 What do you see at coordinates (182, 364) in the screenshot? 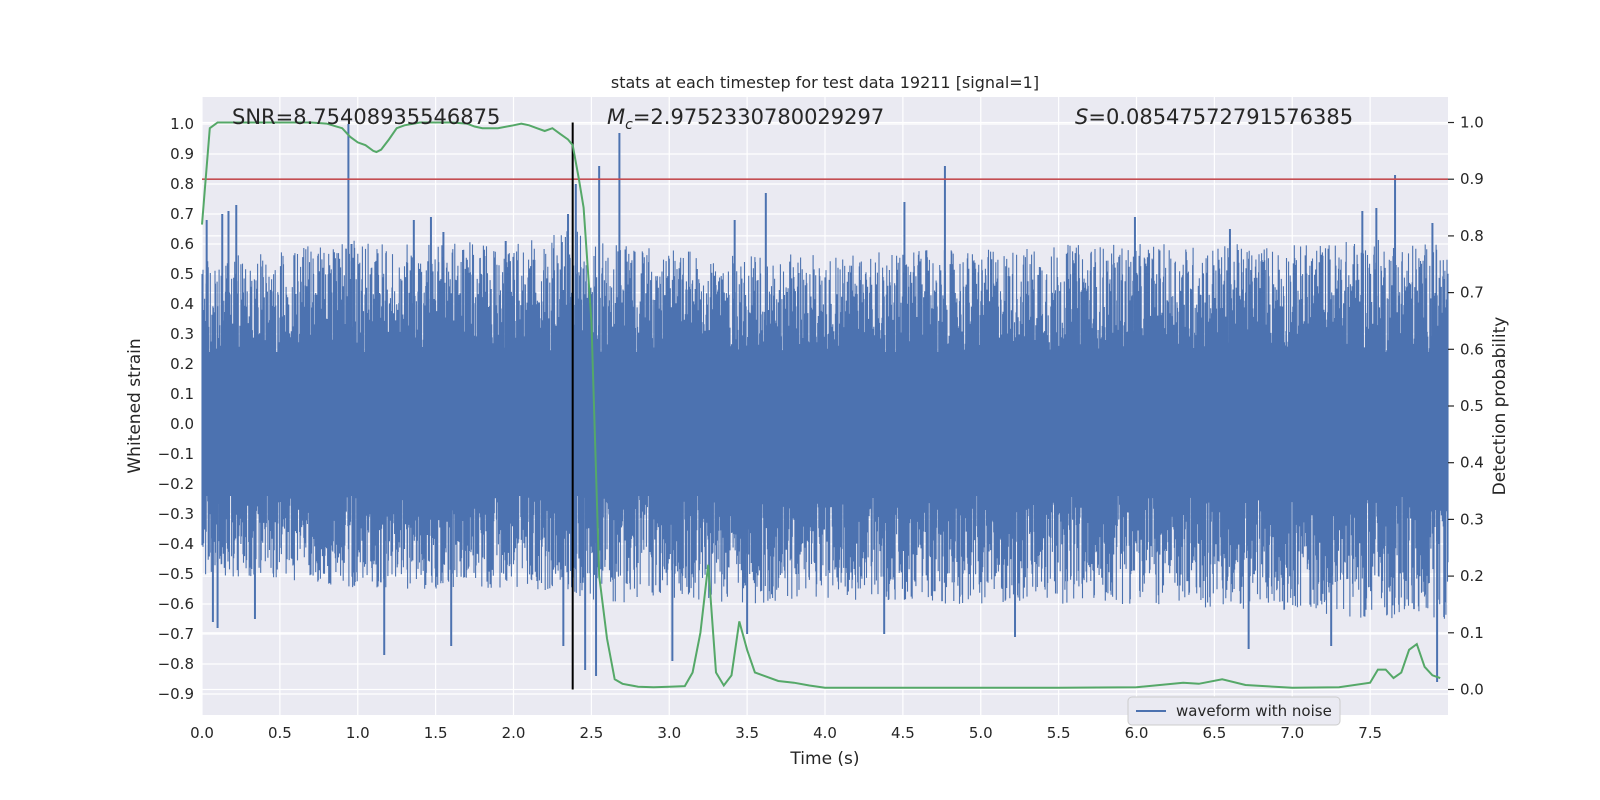
I see `y-tick-label: 0.2` at bounding box center [182, 364].